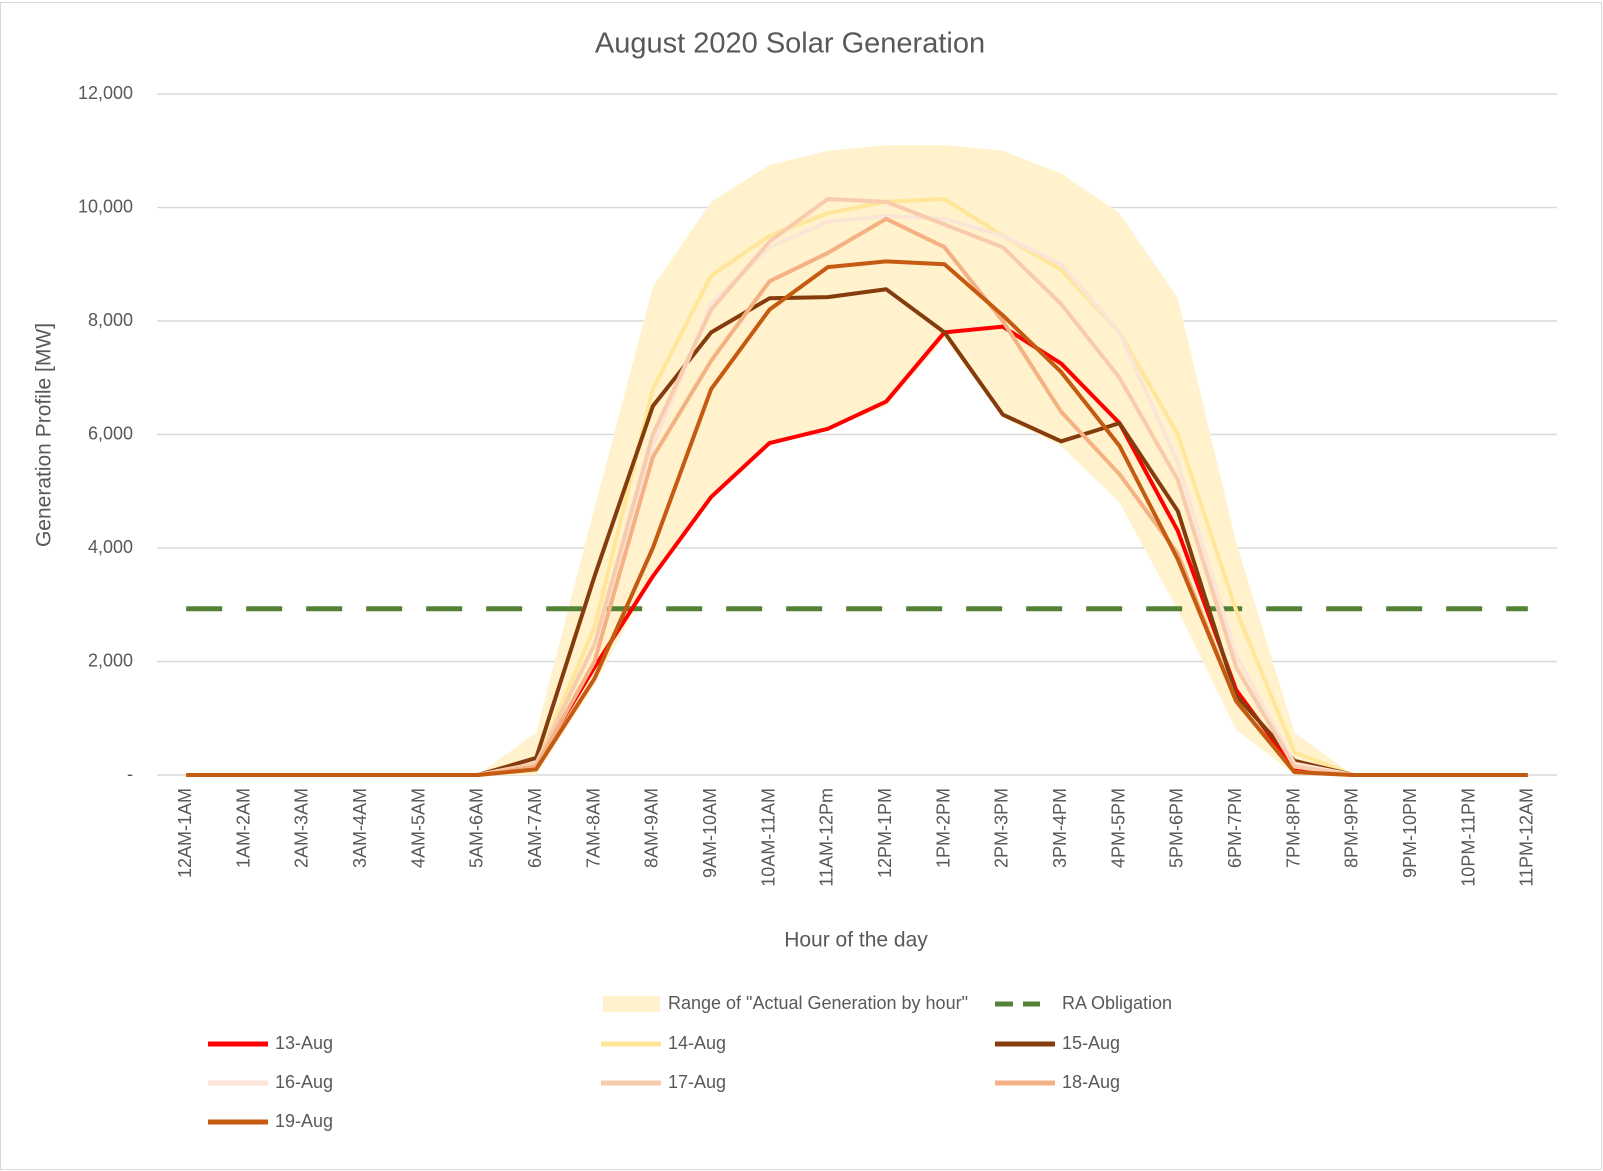 The height and width of the screenshot is (1171, 1603). What do you see at coordinates (885, 833) in the screenshot?
I see `x-tick-label: 12PM-1PM` at bounding box center [885, 833].